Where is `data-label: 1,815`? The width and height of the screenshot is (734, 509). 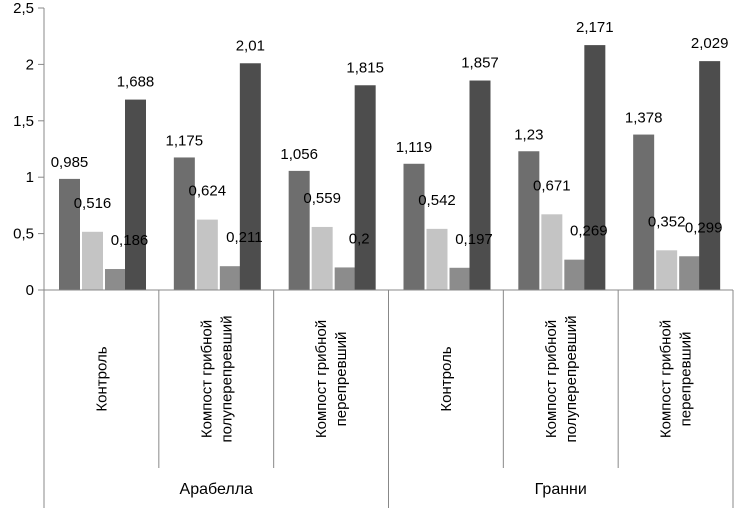 data-label: 1,815 is located at coordinates (365, 67).